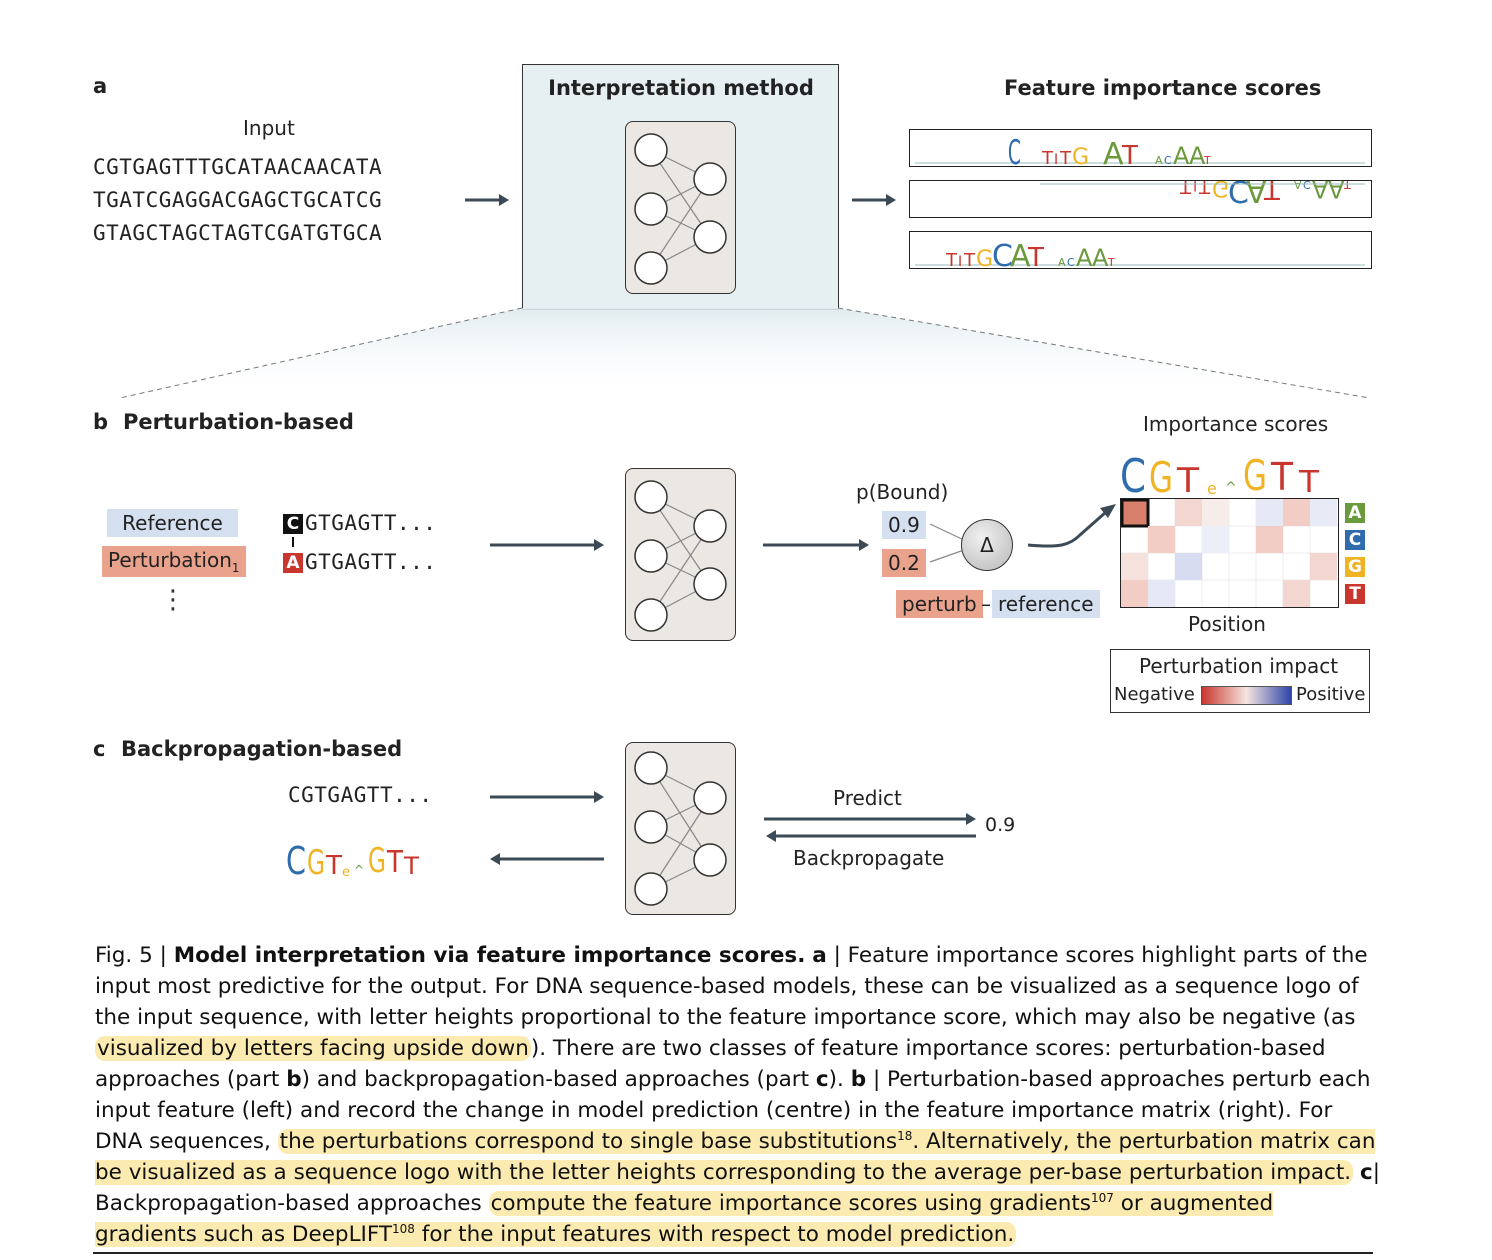 This screenshot has height=1260, width=1492. I want to click on delta-node: Δ, so click(987, 545).